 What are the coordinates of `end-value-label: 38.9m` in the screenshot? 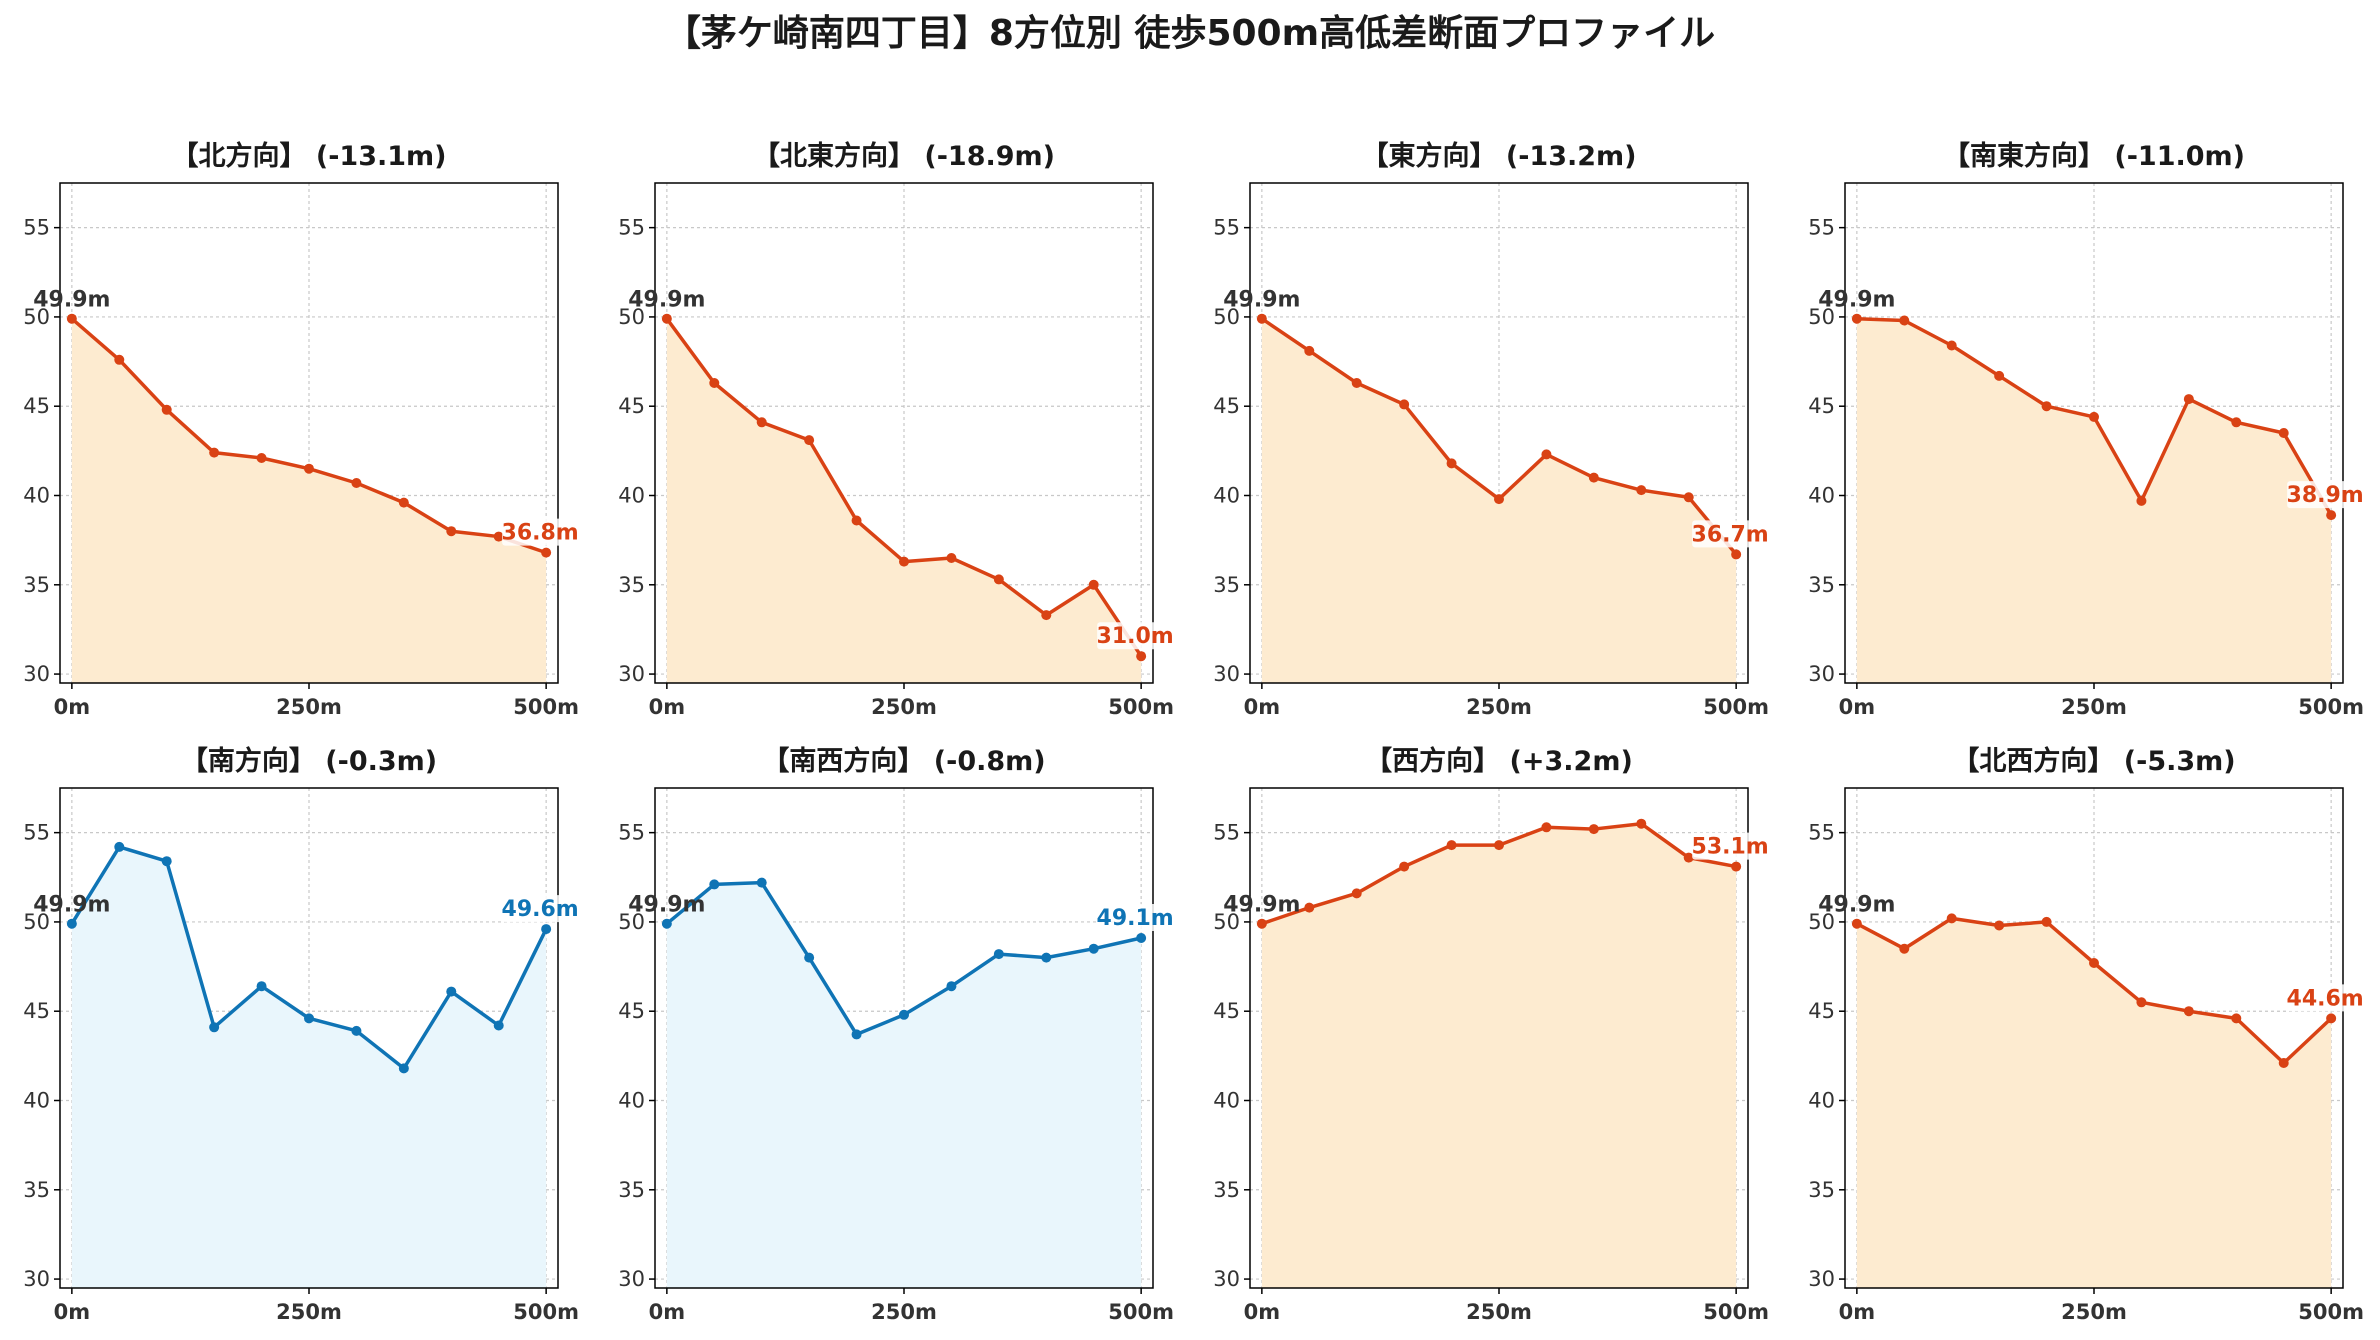 It's located at (2325, 495).